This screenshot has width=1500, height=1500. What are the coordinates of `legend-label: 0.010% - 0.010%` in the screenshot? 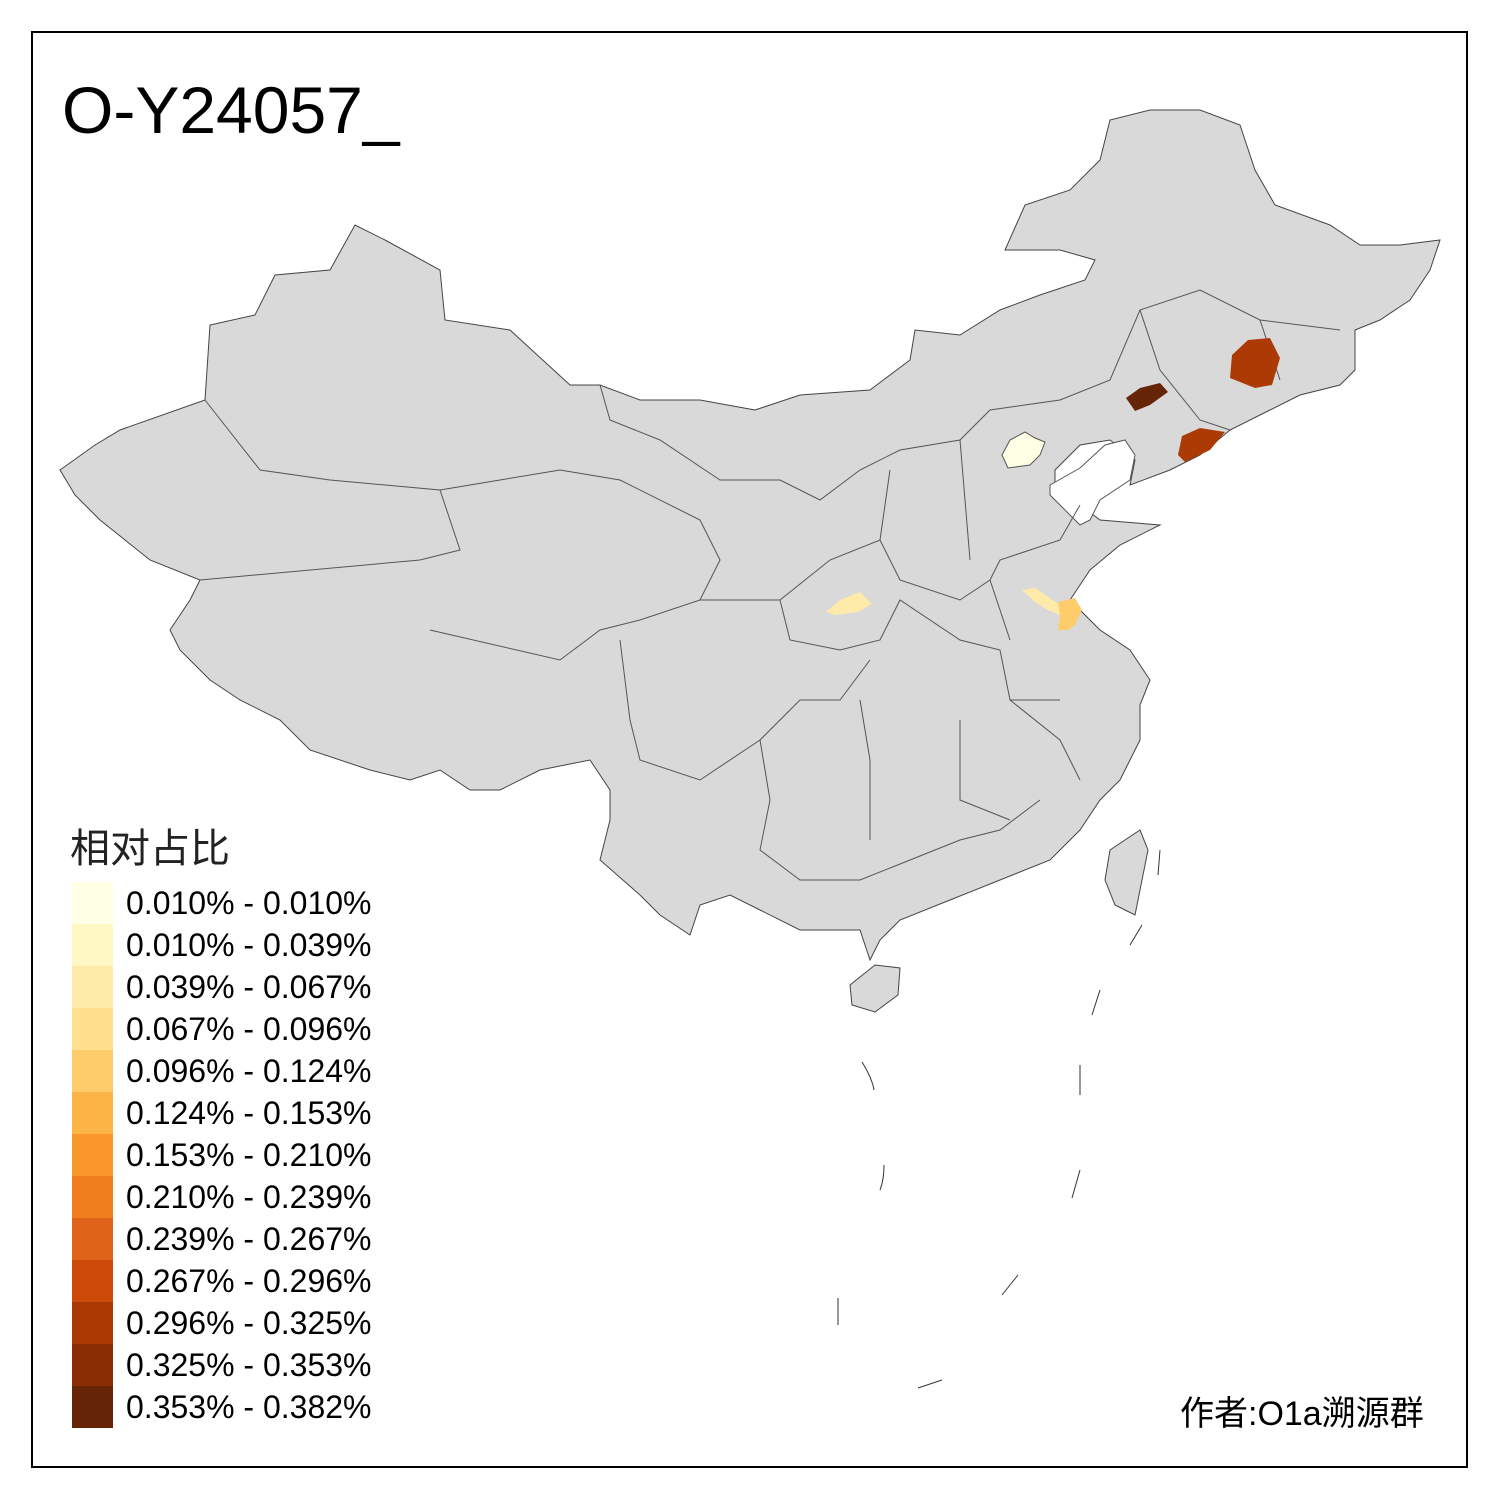 It's located at (249, 902).